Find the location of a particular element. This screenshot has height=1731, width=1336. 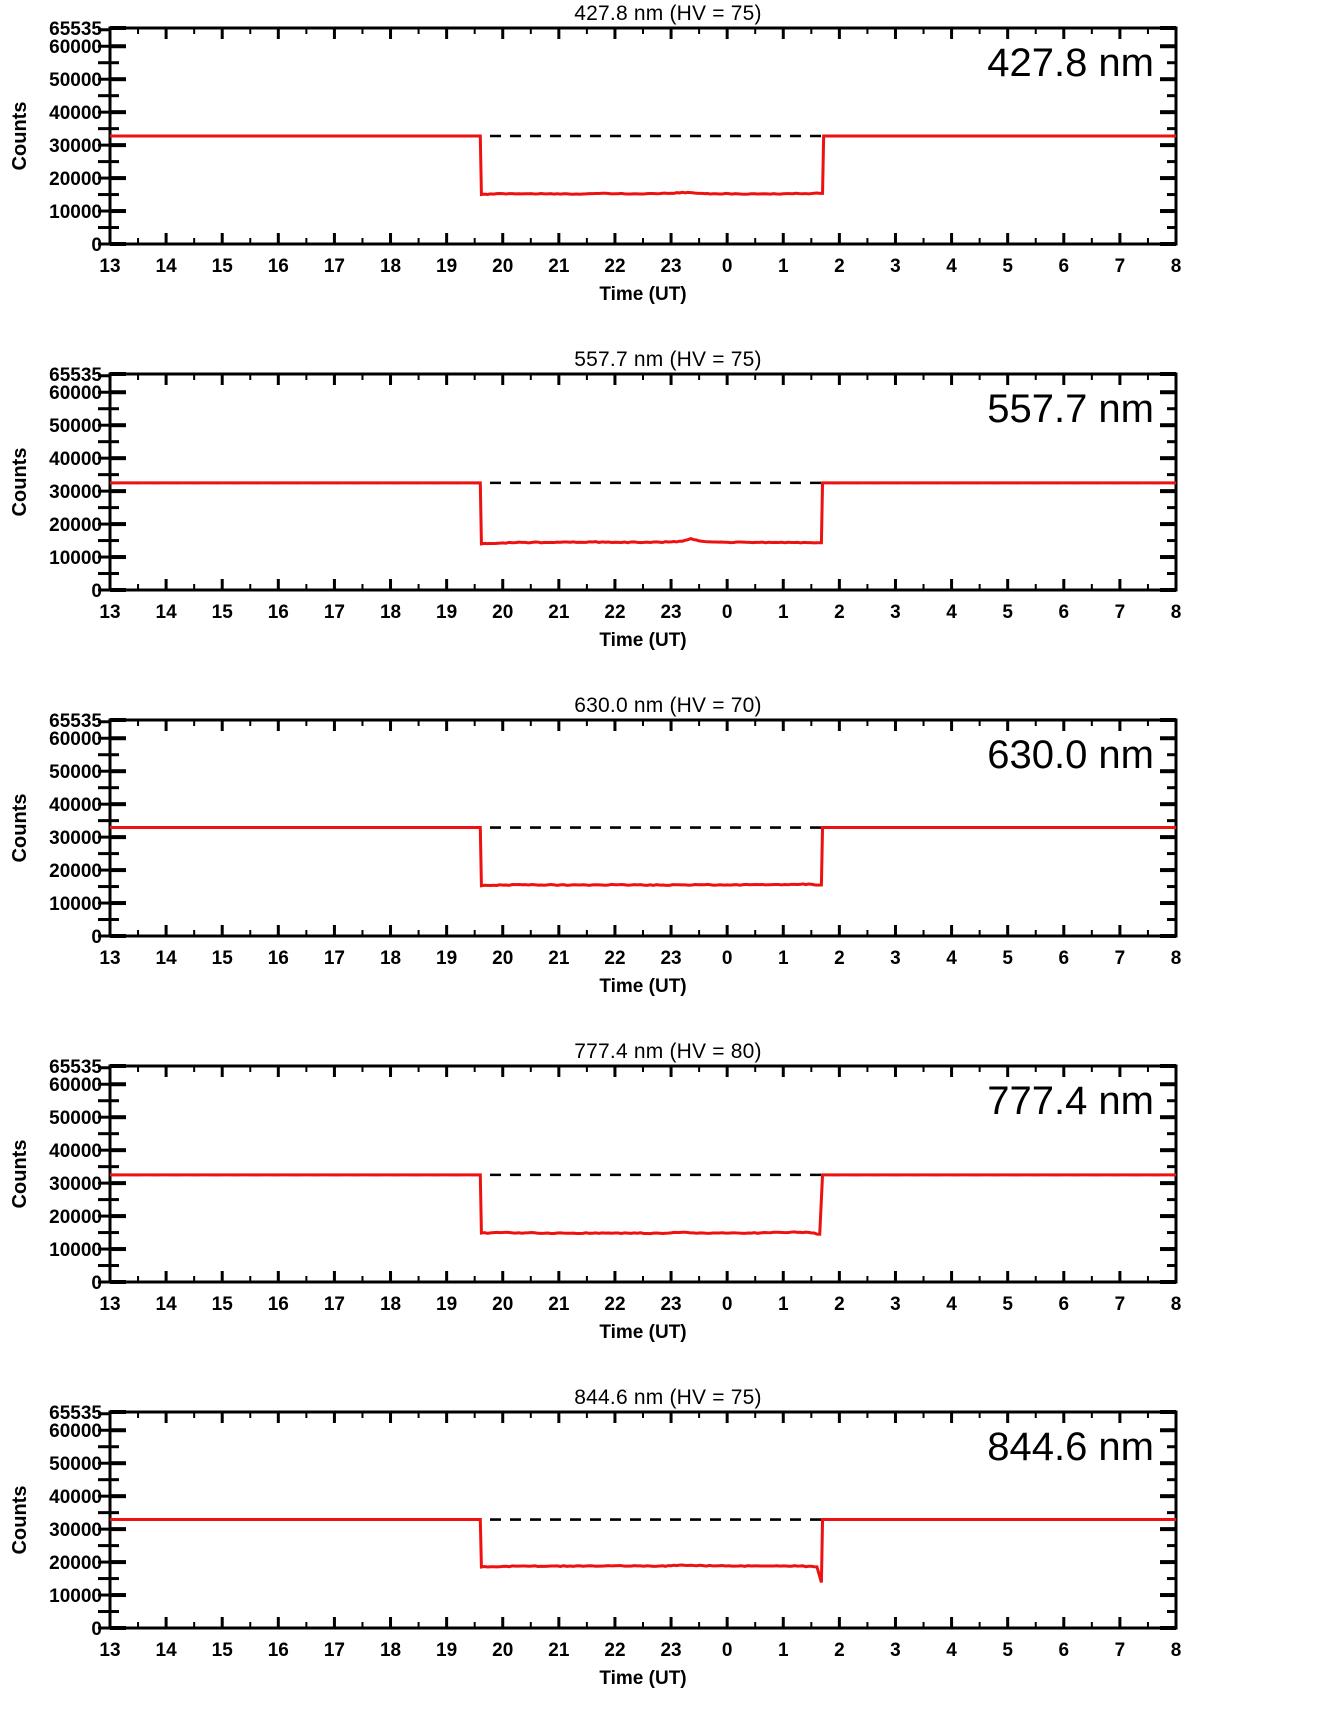

y-tick-label: 65535 is located at coordinates (75, 29).